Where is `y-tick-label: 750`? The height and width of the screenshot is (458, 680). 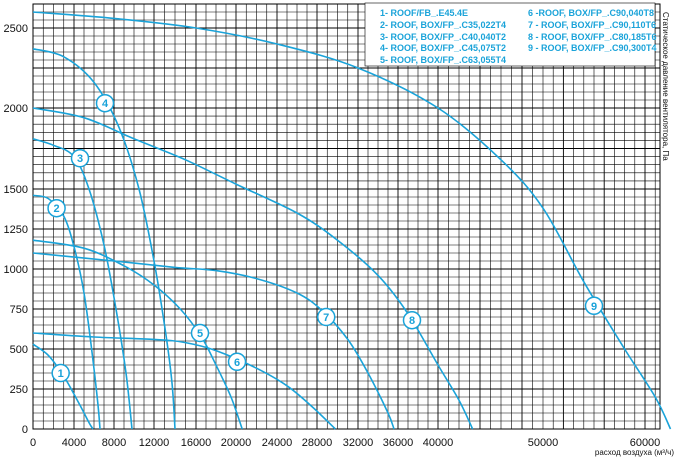 y-tick-label: 750 is located at coordinates (19, 310).